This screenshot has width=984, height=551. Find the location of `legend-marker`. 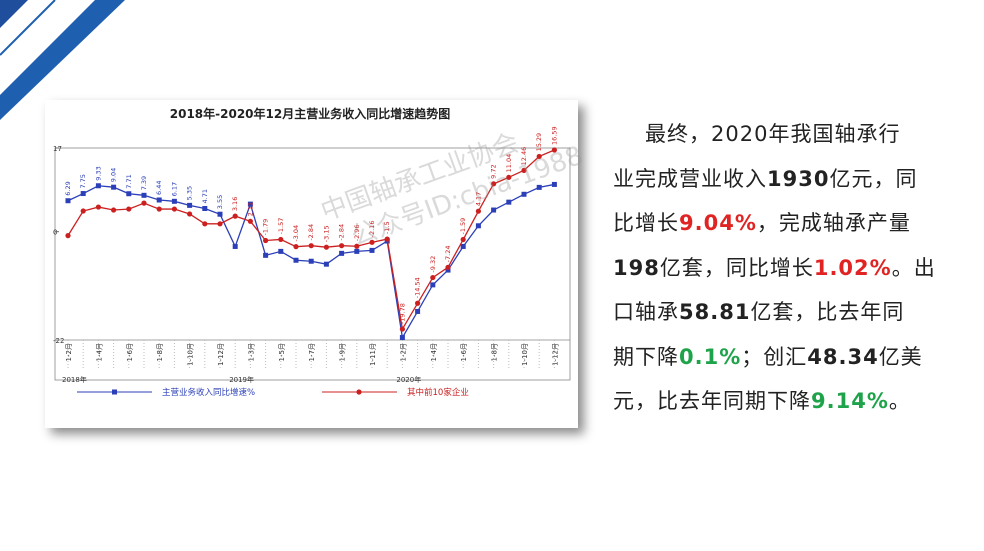

legend-marker is located at coordinates (114, 392).